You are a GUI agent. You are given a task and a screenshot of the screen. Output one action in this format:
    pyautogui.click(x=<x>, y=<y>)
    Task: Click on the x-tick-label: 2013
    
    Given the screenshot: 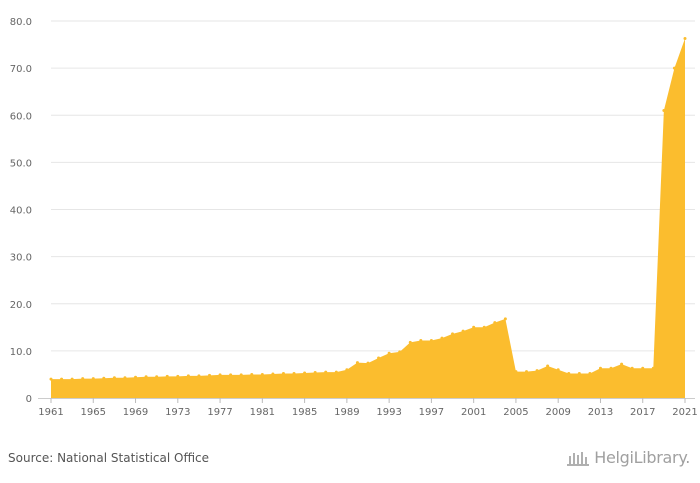 What is the action you would take?
    pyautogui.click(x=600, y=412)
    